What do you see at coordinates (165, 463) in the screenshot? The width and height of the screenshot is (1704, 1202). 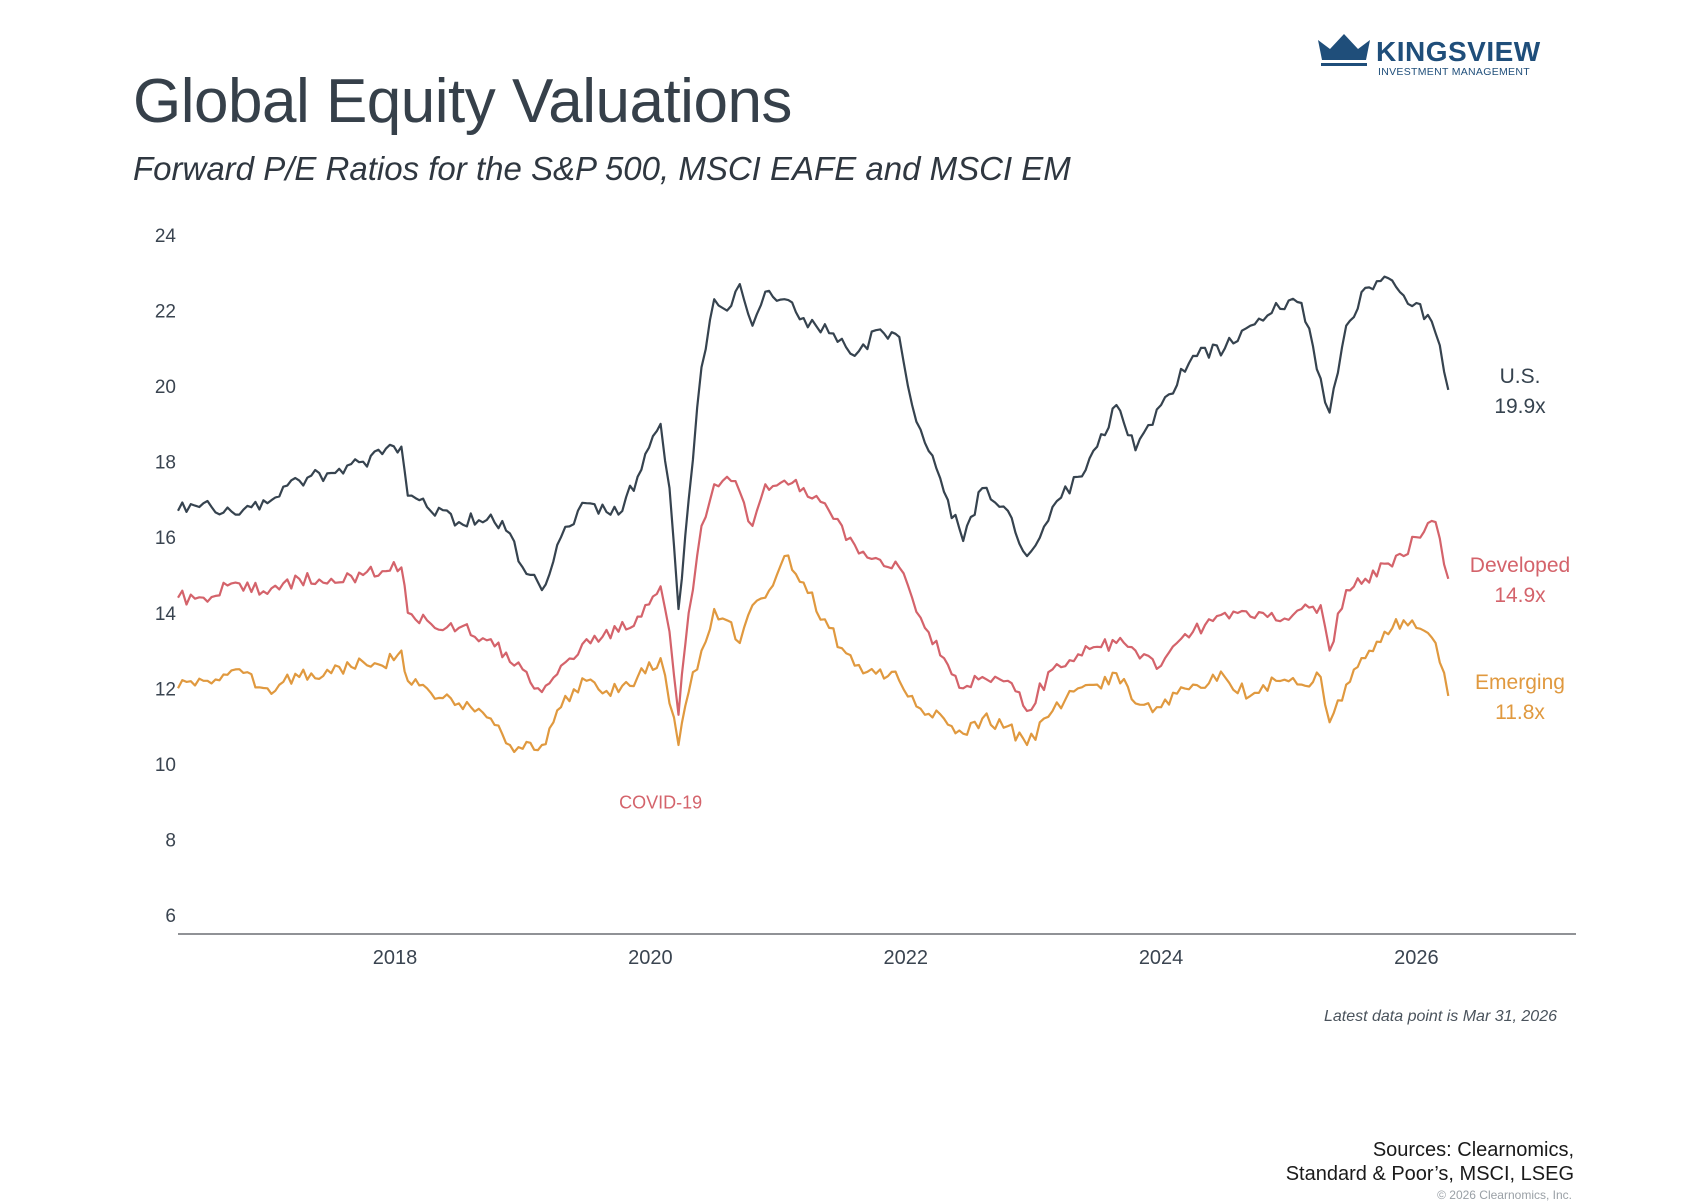 I see `y-tick-label: 18` at bounding box center [165, 463].